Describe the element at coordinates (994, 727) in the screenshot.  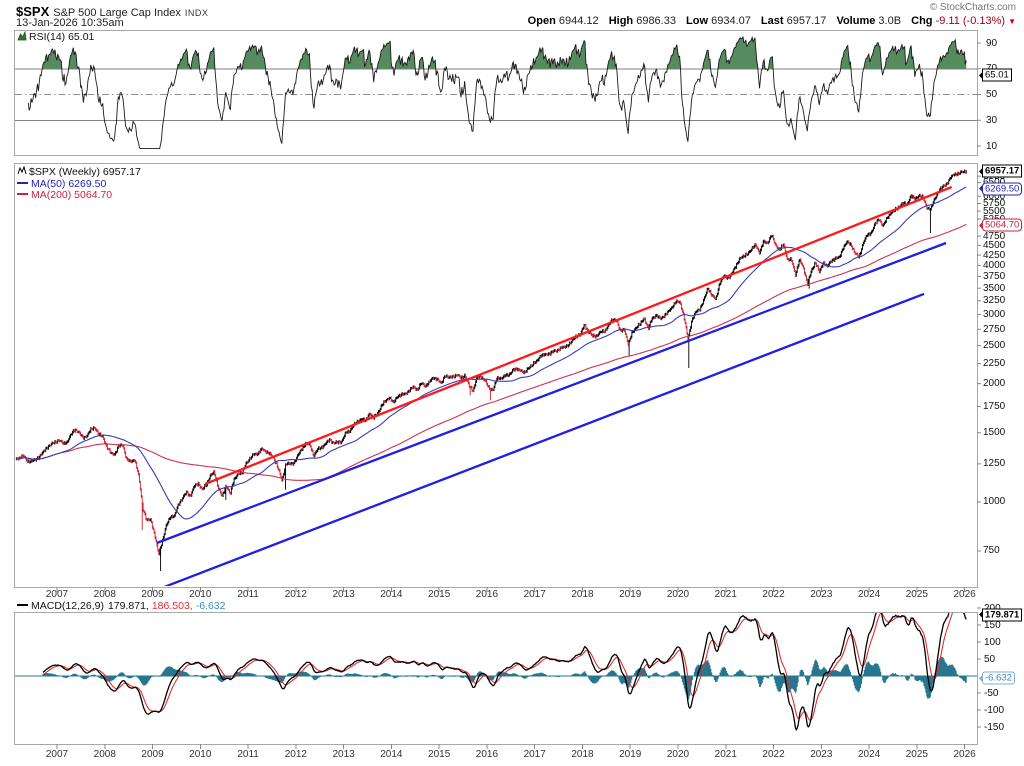
I see `macd-axis-label: -150` at that location.